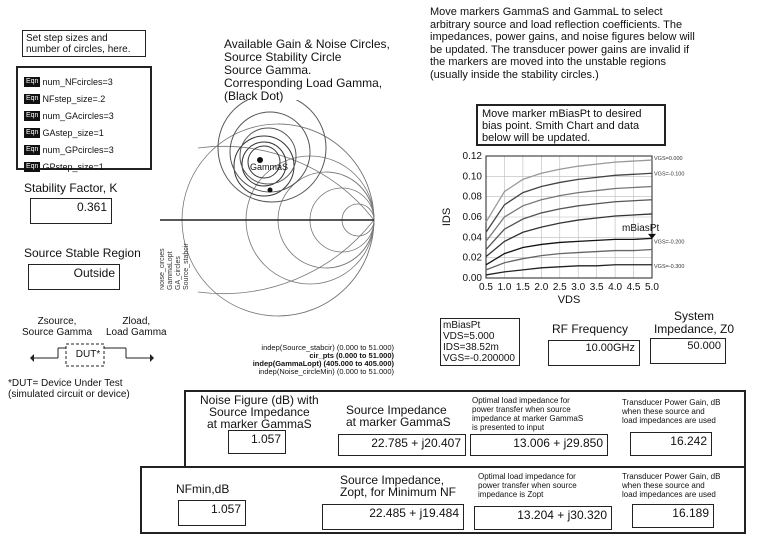 This screenshot has height=537, width=757. Describe the element at coordinates (669, 174) in the screenshot. I see `iv-curve-label: VGS=-0.100` at that location.